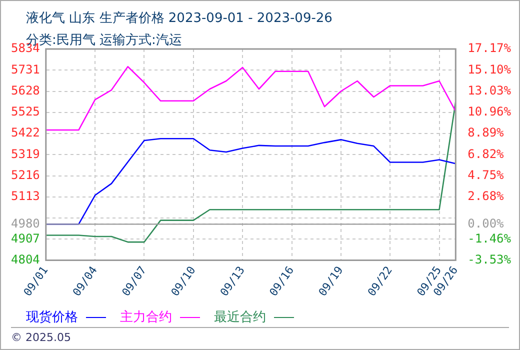  What do you see at coordinates (240, 317) in the screenshot?
I see `legend-label: 最近合约` at bounding box center [240, 317].